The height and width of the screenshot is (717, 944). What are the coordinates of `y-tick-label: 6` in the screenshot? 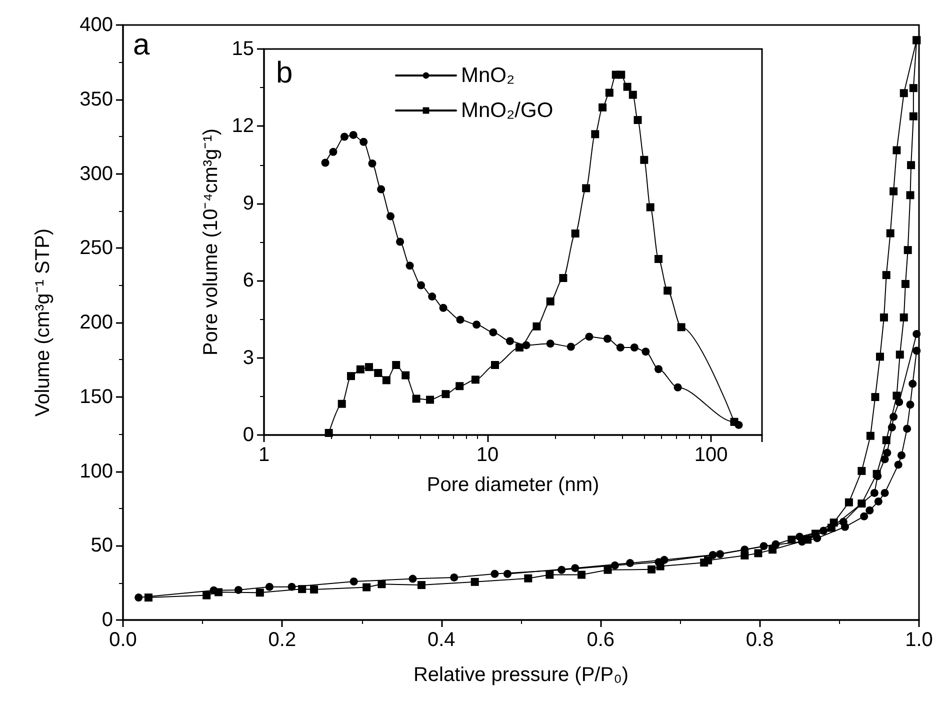 It's located at (248, 281).